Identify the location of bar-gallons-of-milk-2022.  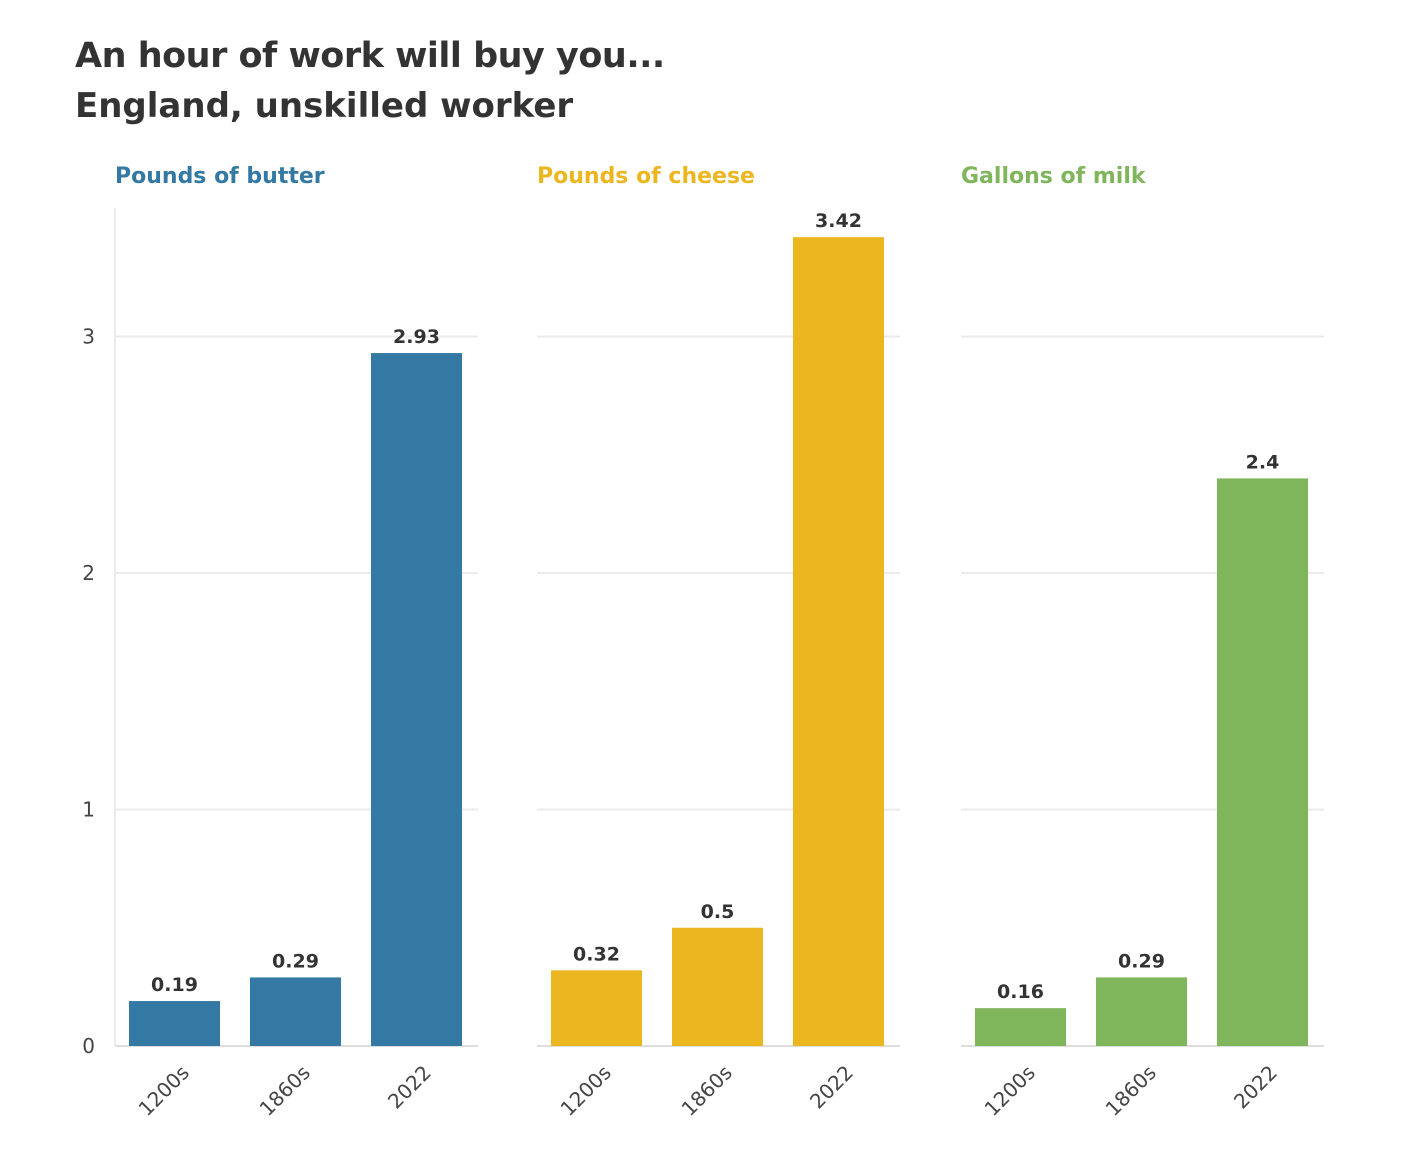
(1262, 762).